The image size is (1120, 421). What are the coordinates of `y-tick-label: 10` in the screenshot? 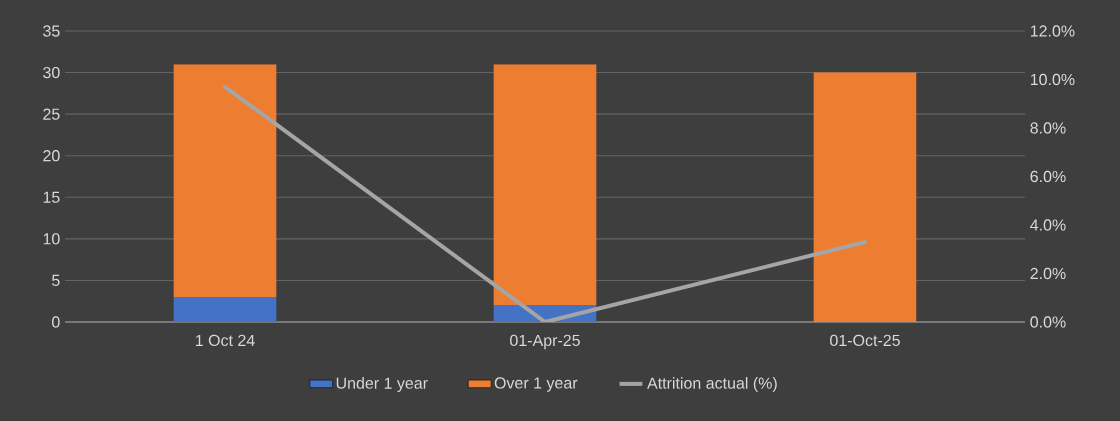 It's located at (51, 239).